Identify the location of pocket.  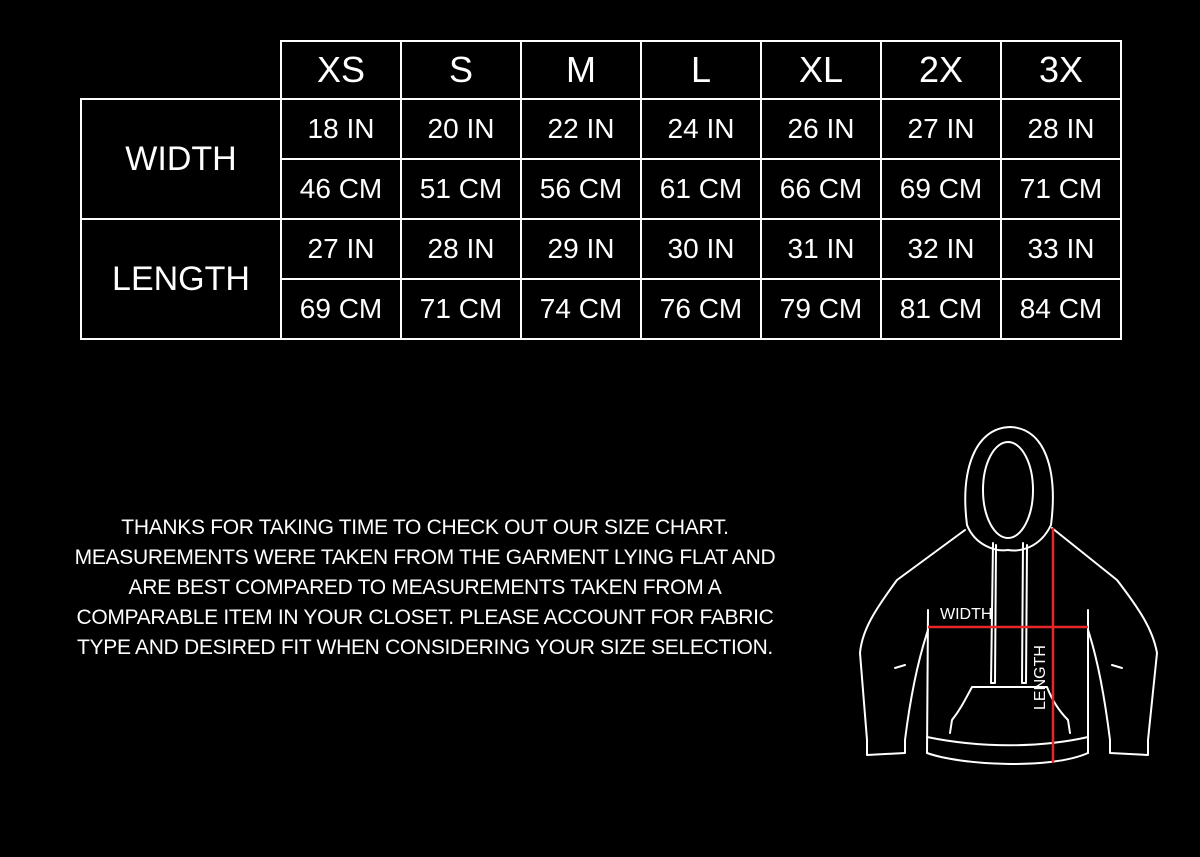
(1010, 710).